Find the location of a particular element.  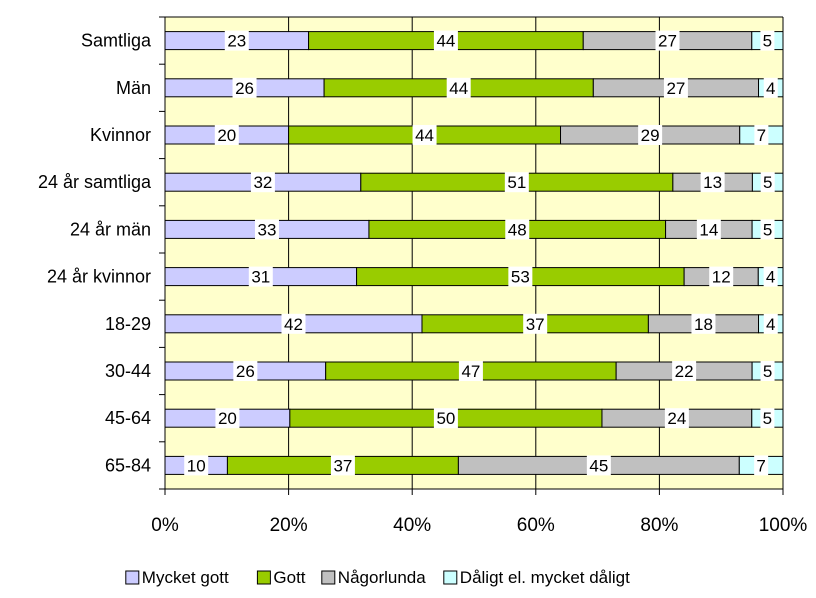

x-tick-label: 80% is located at coordinates (659, 525).